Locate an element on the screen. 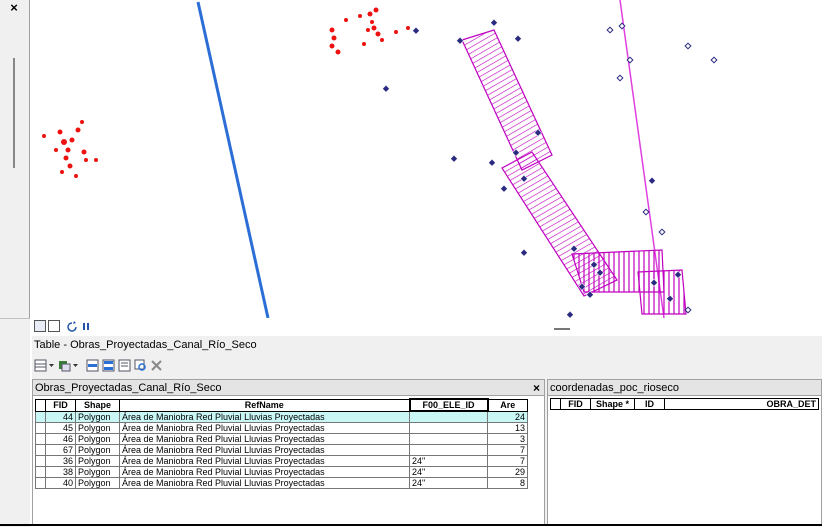 The width and height of the screenshot is (822, 527). switch-selection-icon is located at coordinates (108, 365).